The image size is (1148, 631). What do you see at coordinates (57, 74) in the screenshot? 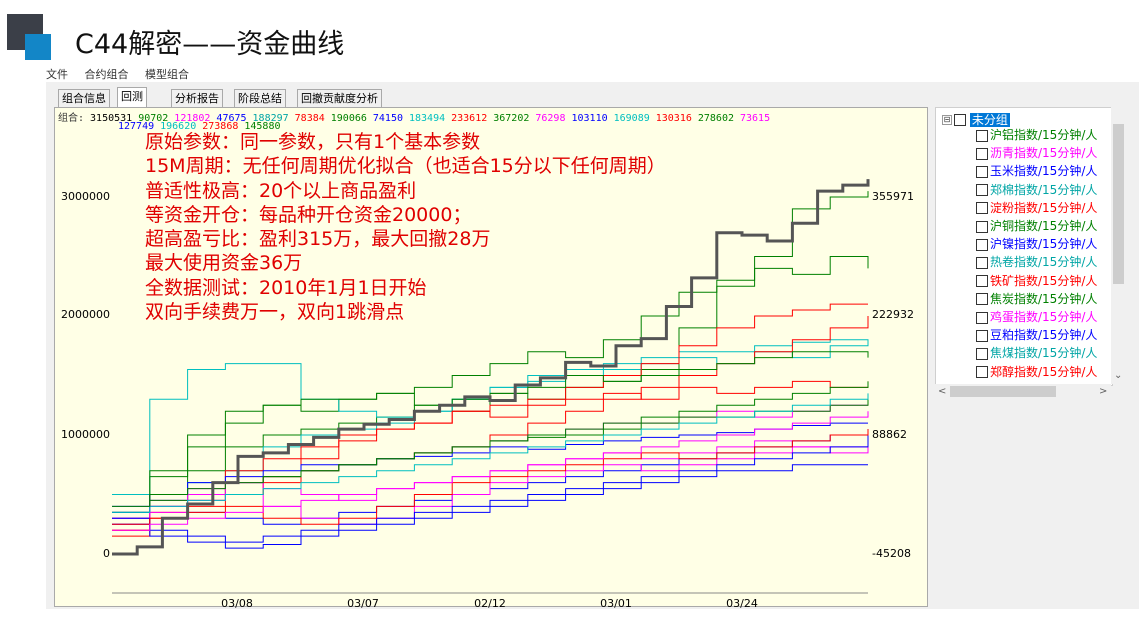
I see `menu-file: 文件` at bounding box center [57, 74].